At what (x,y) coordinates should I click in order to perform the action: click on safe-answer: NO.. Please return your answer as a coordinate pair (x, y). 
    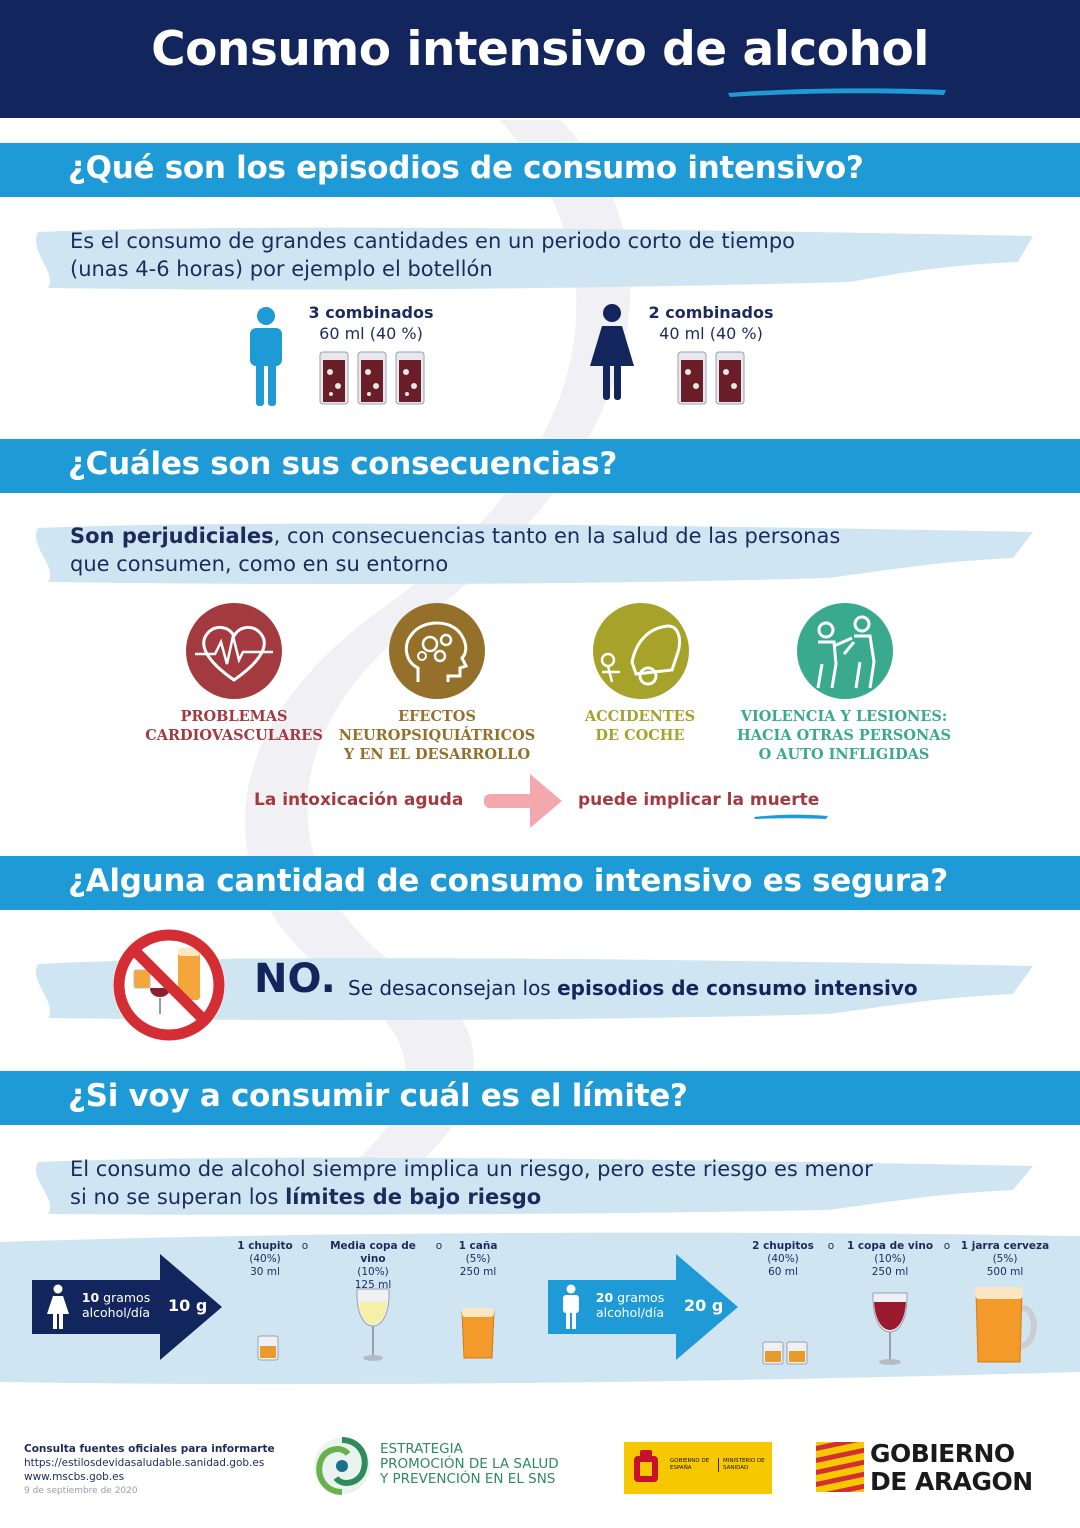
    Looking at the image, I should click on (295, 979).